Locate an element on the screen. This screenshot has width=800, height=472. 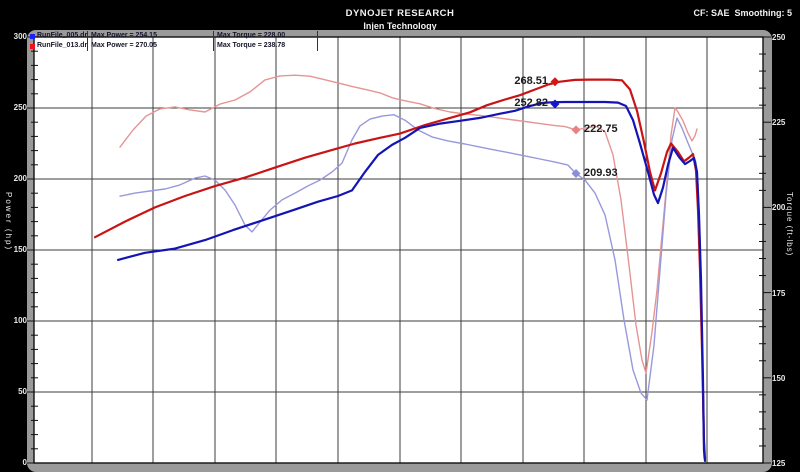
legend-power-run005: Max Power = 254.15 is located at coordinates (150, 36).